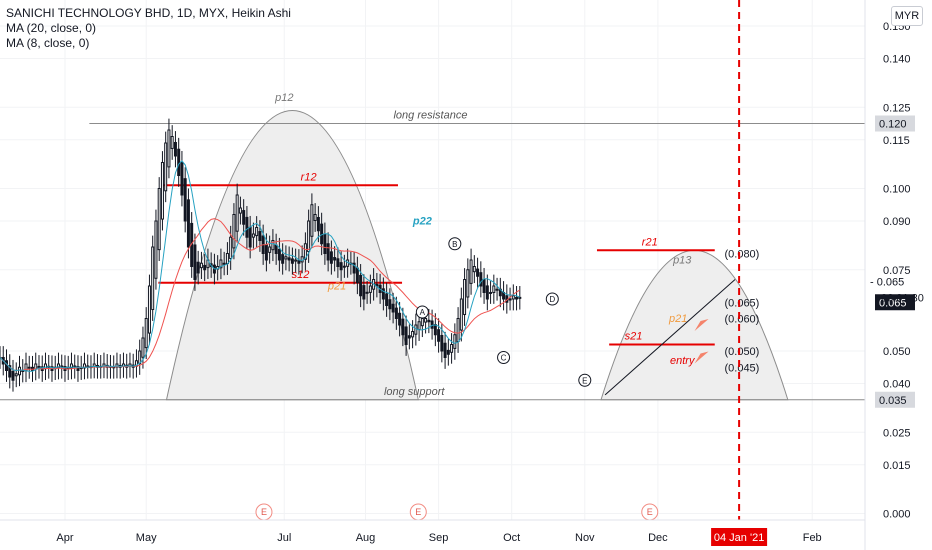 This screenshot has height=550, width=932. I want to click on level-label-s12: s12, so click(301, 275).